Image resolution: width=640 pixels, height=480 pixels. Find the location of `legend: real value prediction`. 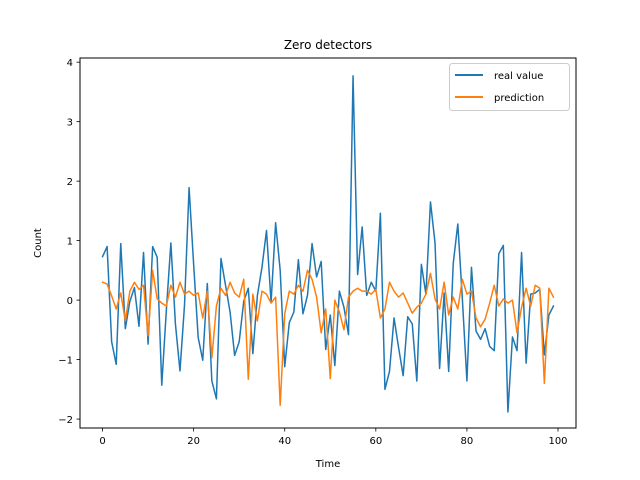

legend: real value prediction is located at coordinates (509, 87).